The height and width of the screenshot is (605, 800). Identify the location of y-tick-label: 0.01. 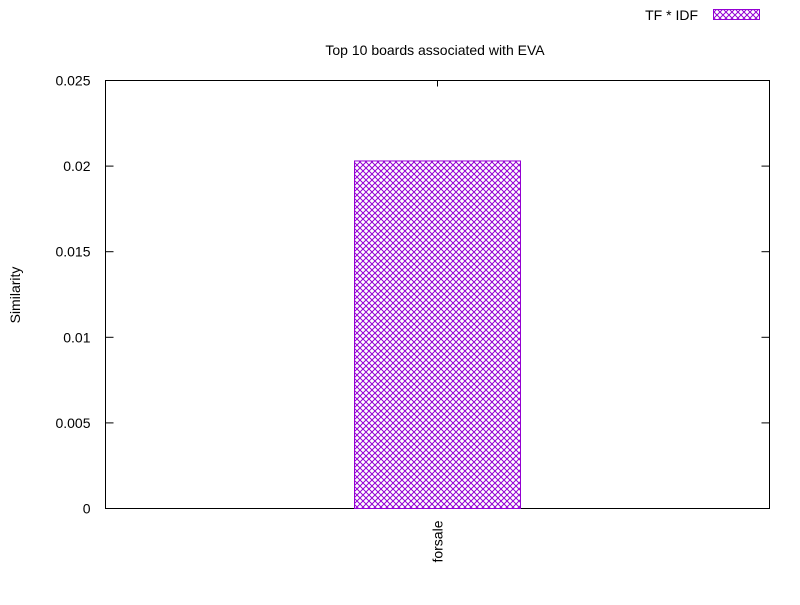
(76, 337).